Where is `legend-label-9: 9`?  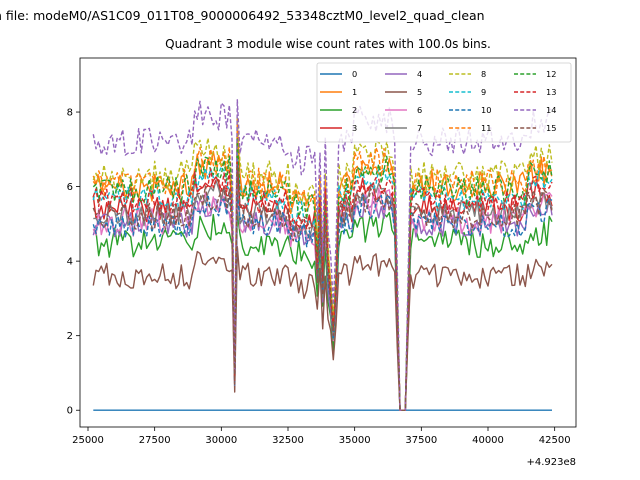
legend-label-9: 9 is located at coordinates (483, 92).